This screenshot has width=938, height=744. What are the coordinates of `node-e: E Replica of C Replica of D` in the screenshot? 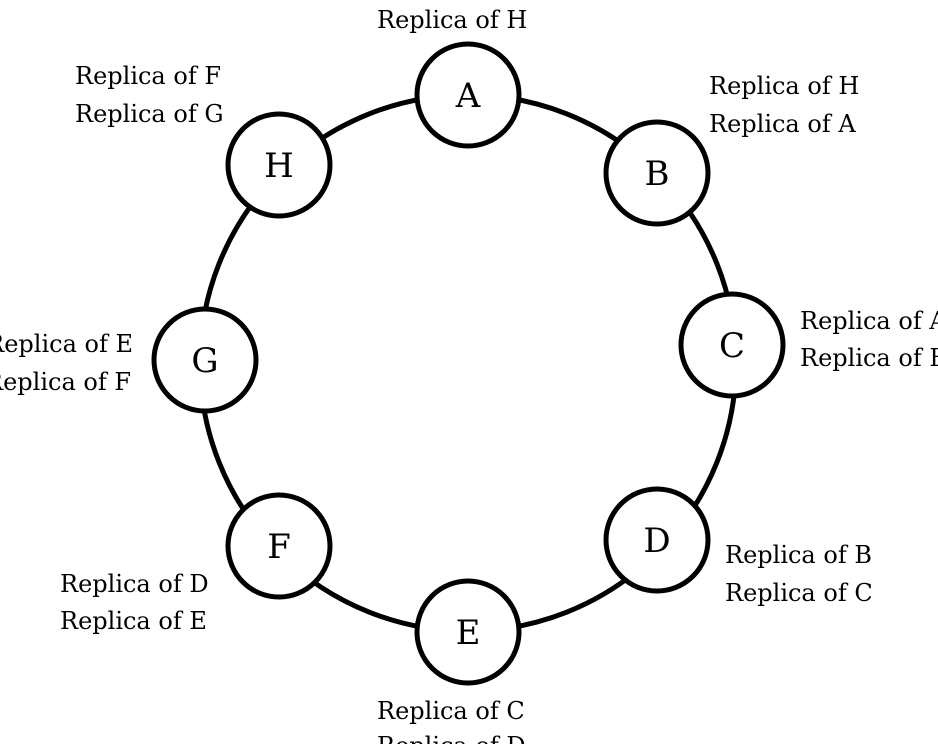 It's located at (451, 661).